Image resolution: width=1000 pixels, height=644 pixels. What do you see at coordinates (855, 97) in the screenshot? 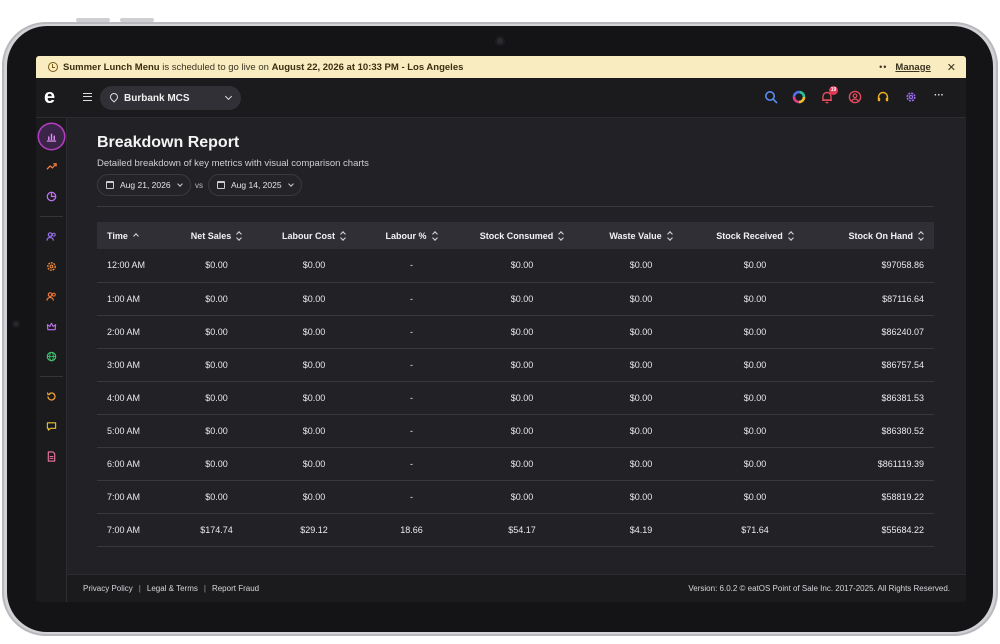
I see `user-circle-icon` at bounding box center [855, 97].